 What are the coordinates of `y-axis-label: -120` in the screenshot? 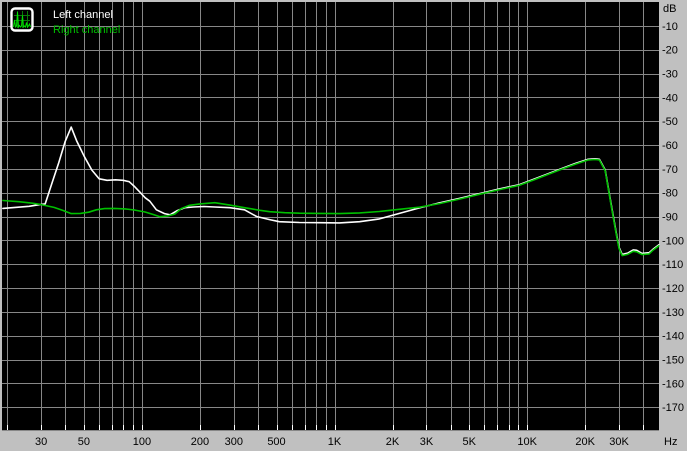 It's located at (673, 289).